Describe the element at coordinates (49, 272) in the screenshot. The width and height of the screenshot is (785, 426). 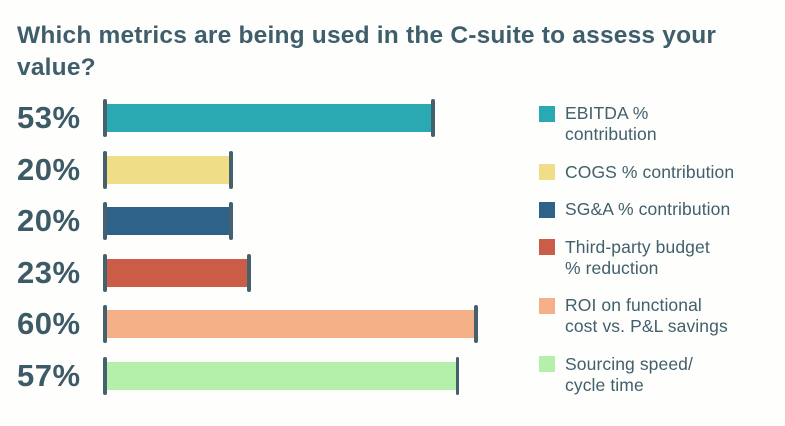
I see `bar-value-label: 23%` at that location.